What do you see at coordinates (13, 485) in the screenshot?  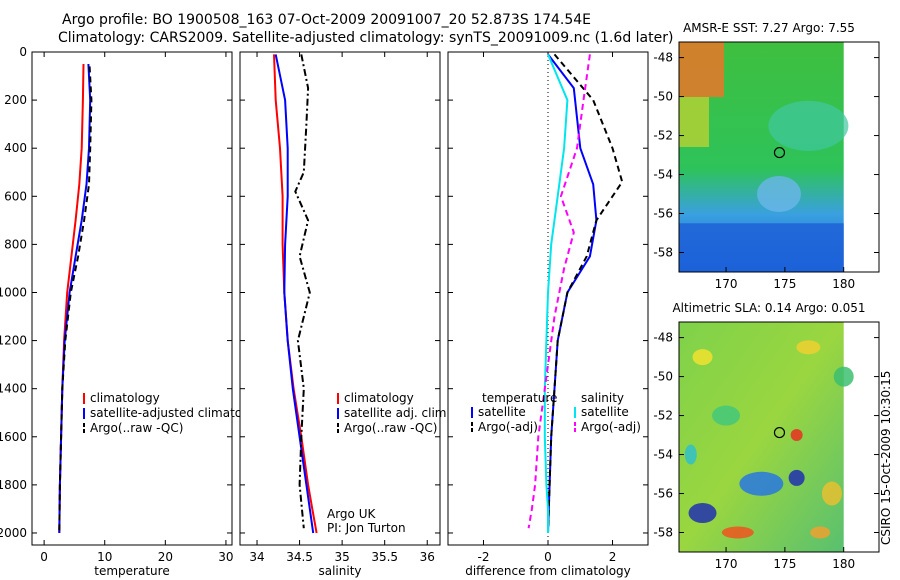 I see `y-tick-label: 1800` at bounding box center [13, 485].